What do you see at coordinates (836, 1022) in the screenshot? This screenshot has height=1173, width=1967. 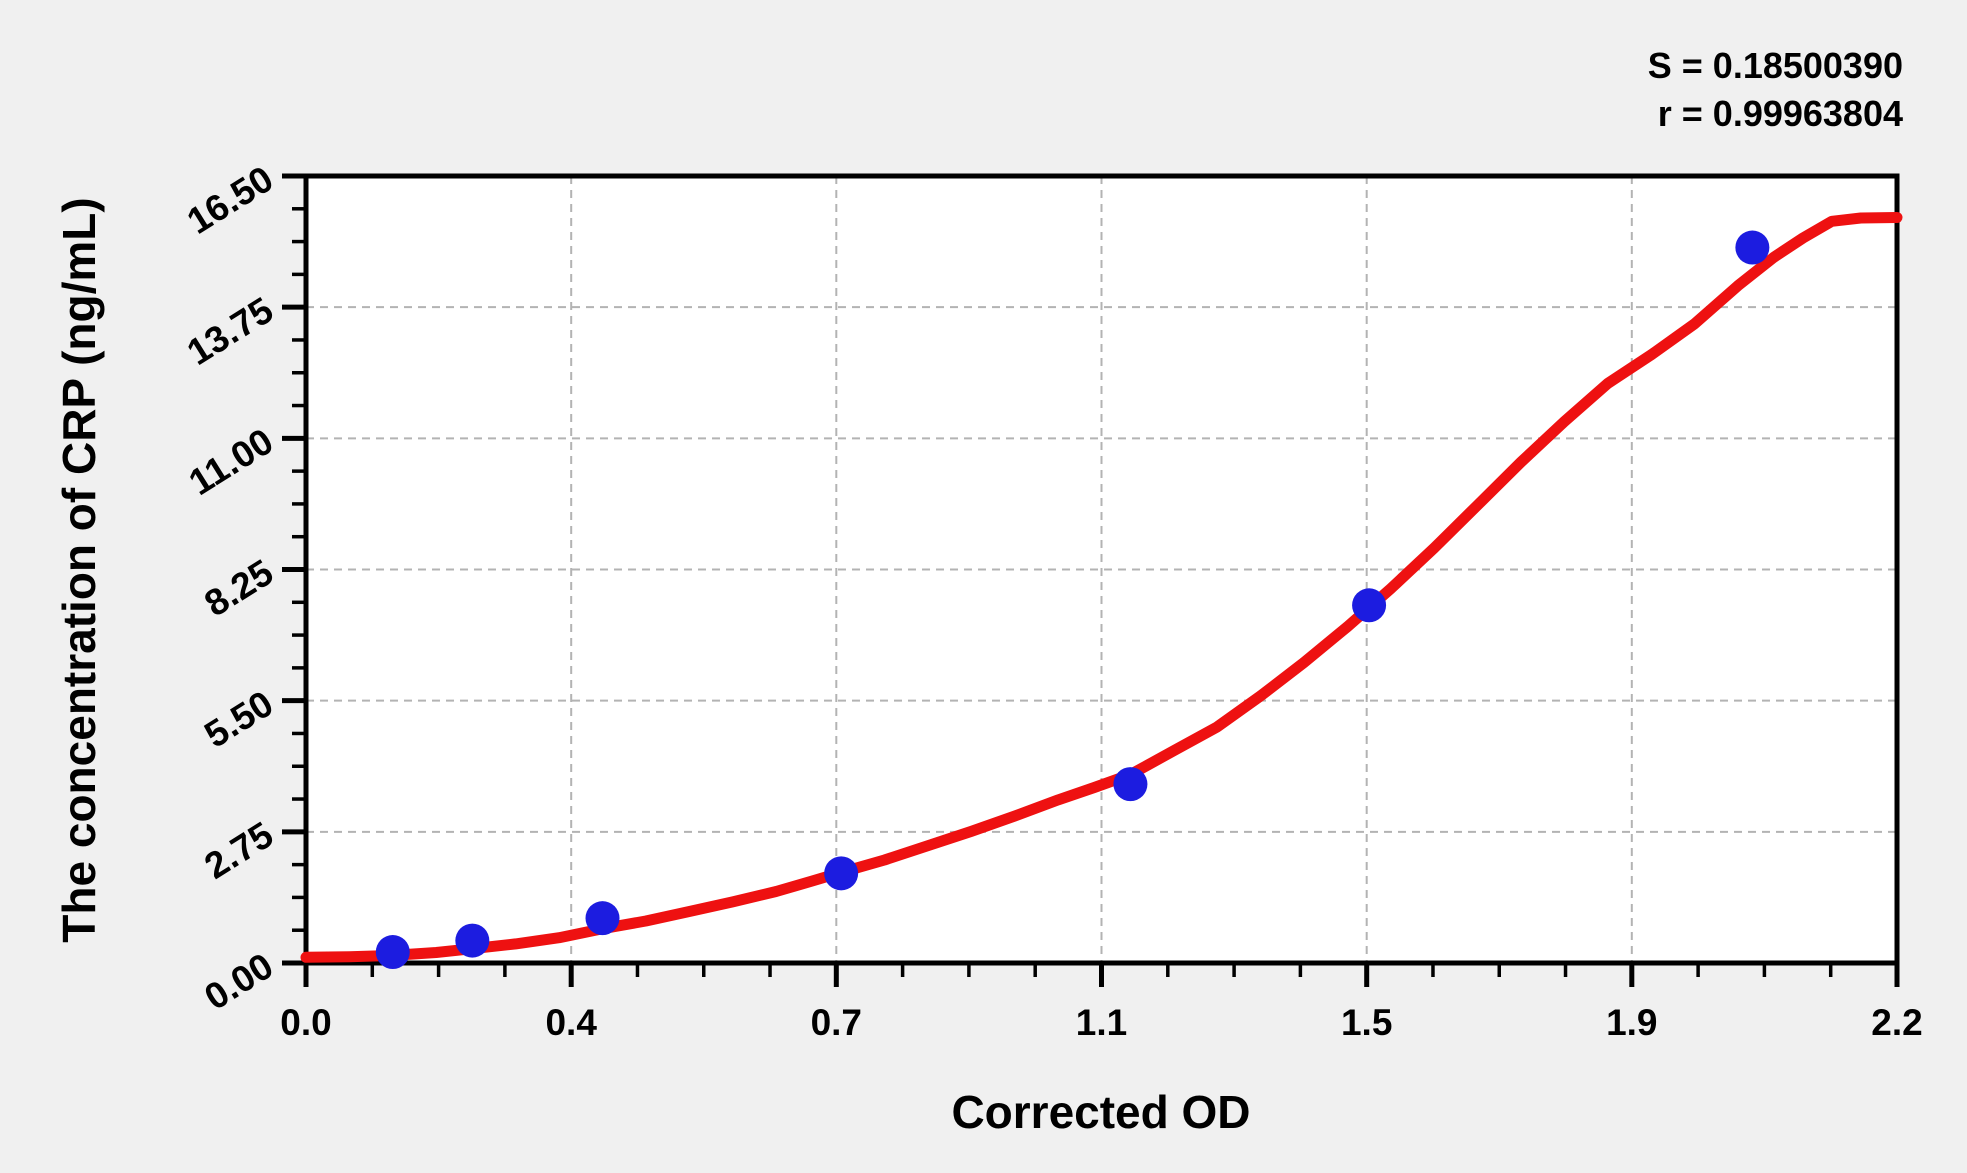 I see `x-tick-label: 0.7` at bounding box center [836, 1022].